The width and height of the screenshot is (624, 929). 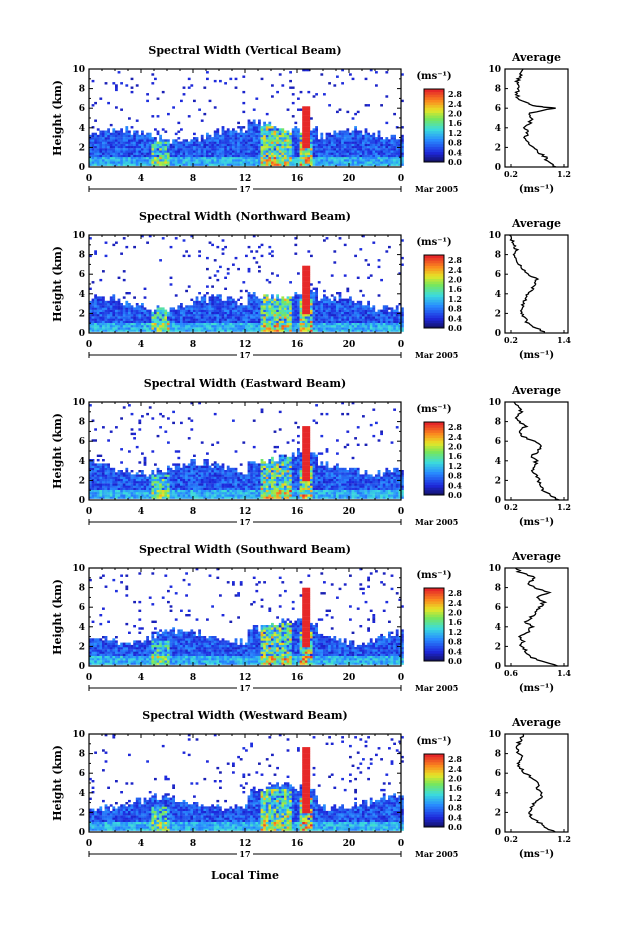 What do you see at coordinates (433, 242) in the screenshot?
I see `colorbar-unit: (ms⁻¹)` at bounding box center [433, 242].